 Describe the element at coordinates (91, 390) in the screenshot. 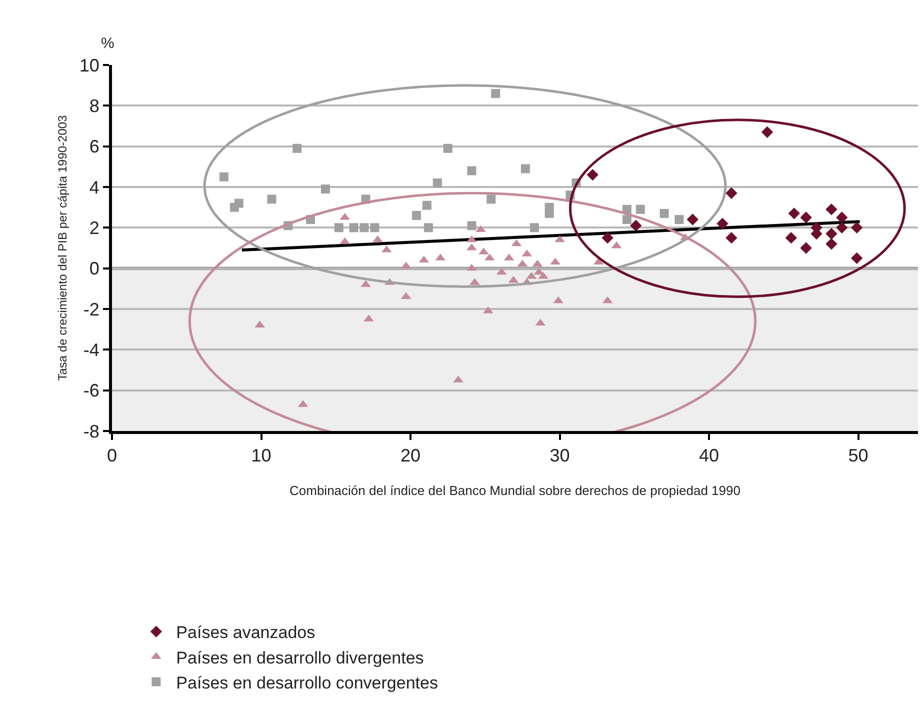

I see `y-tick-label: -6` at that location.